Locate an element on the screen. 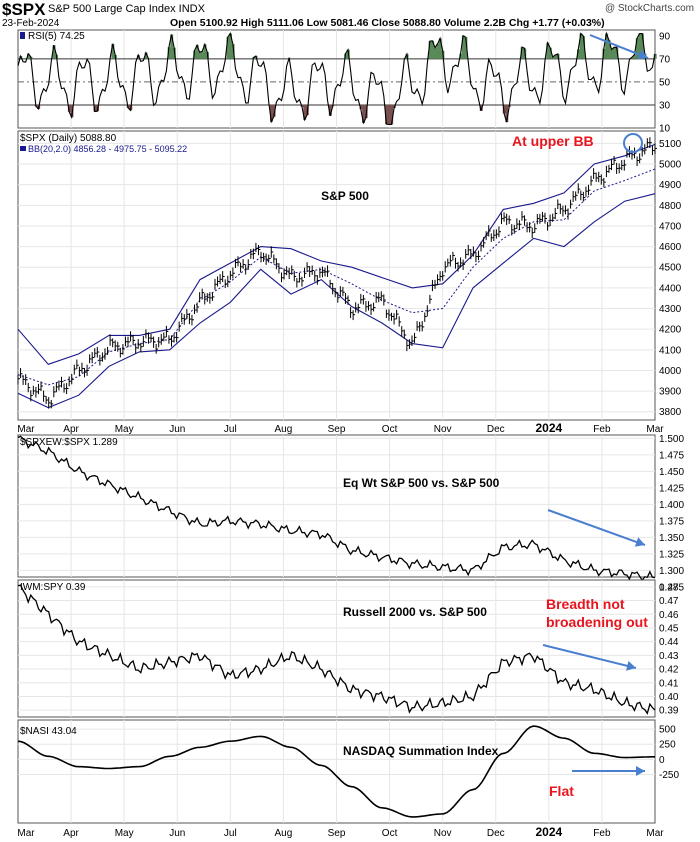 The height and width of the screenshot is (842, 700). price-x-label: Nov is located at coordinates (443, 429).